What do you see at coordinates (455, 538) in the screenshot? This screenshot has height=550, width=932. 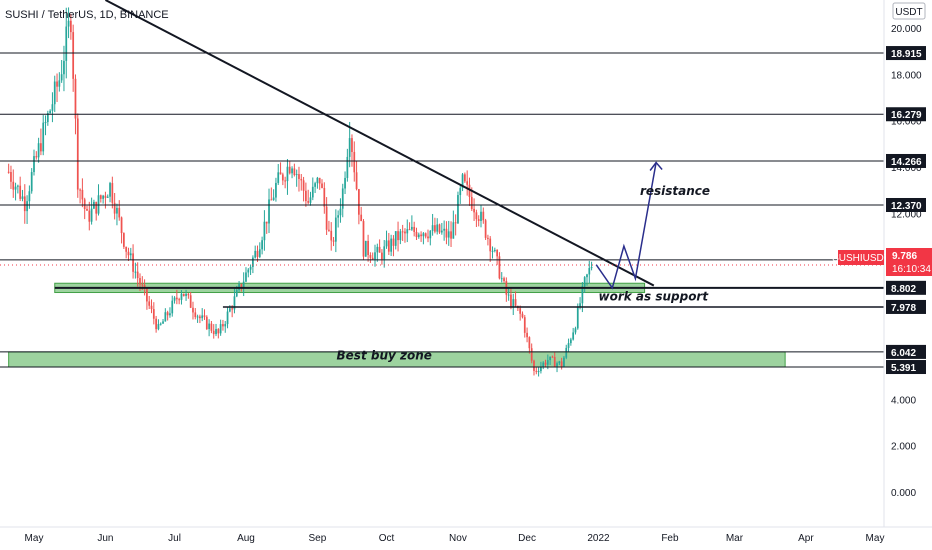 I see `time-axis: May Jun Jul Aug Sep Oct Nov Dec 2022 Feb Mar Apr May` at bounding box center [455, 538].